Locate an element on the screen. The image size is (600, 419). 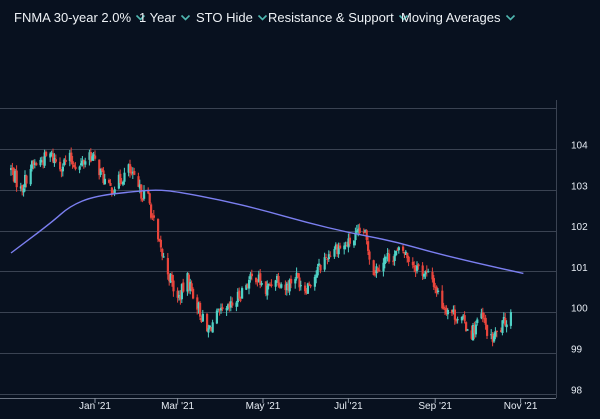
period-dropdown: 1 Year is located at coordinates (165, 17).